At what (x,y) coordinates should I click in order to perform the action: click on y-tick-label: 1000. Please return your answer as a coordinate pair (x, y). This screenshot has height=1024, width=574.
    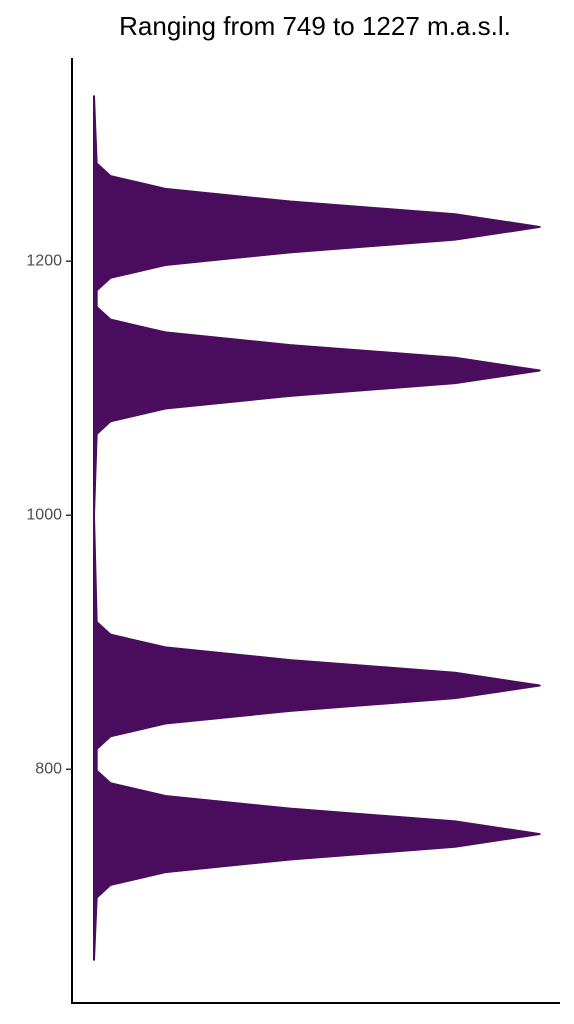
    Looking at the image, I should click on (44, 514).